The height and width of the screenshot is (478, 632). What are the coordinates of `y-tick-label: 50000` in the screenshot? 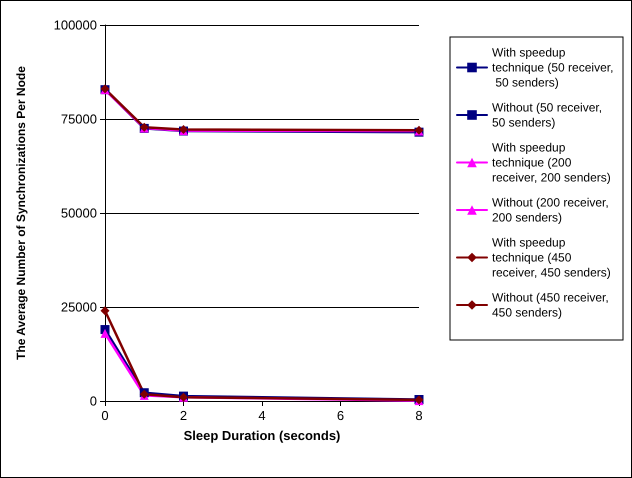 It's located at (78, 213).